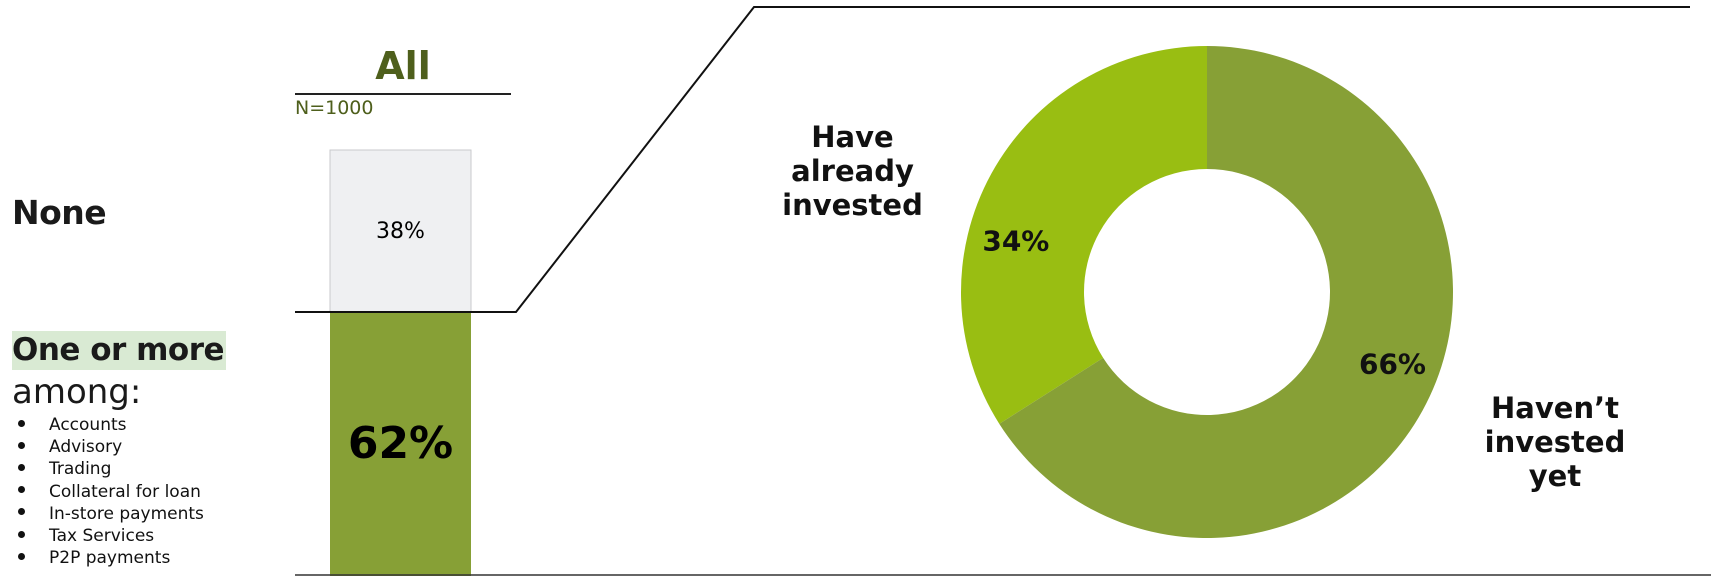  I want to click on list-item: Advisory, so click(111, 447).